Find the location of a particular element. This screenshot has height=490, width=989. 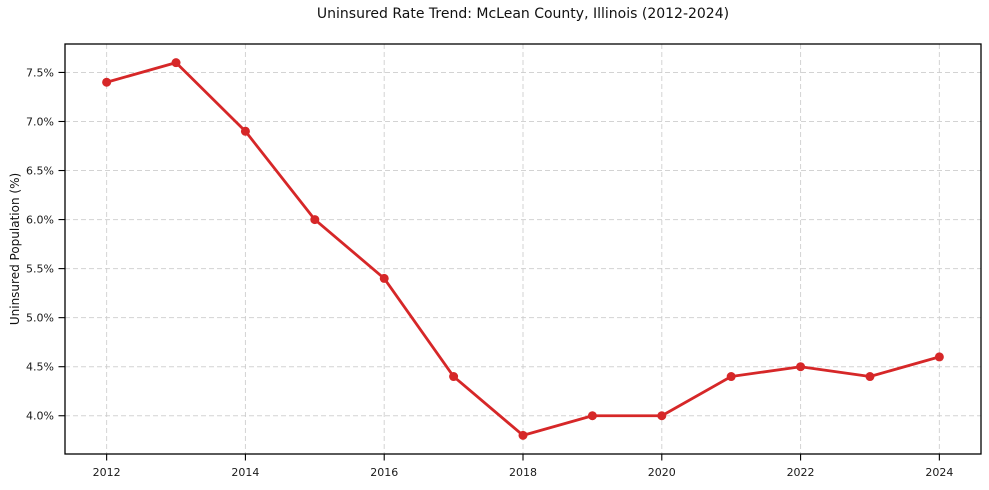

y-tick-label: 7.5% is located at coordinates (40, 72).